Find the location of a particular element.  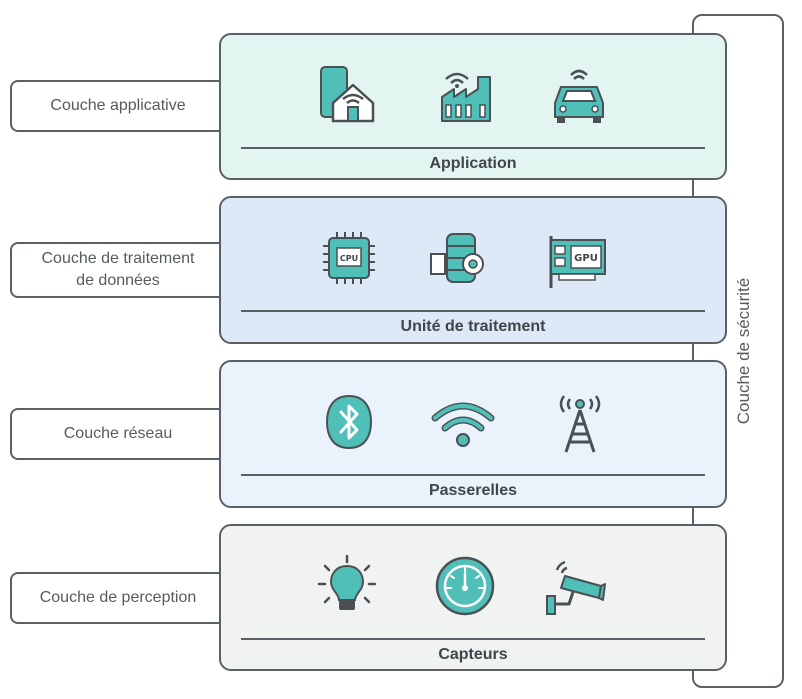

cpu-chip-text: CPU is located at coordinates (349, 258).